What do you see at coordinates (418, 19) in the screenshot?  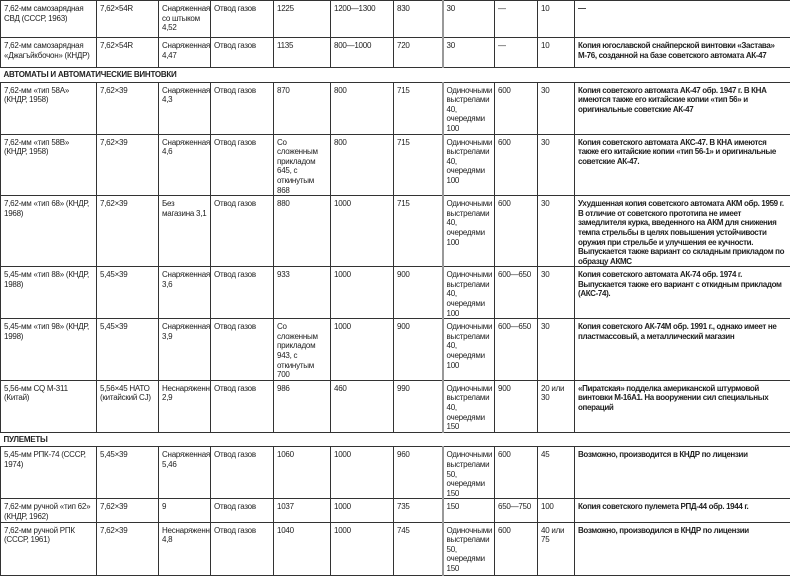 I see `cell-muzzle-velocity: 830` at bounding box center [418, 19].